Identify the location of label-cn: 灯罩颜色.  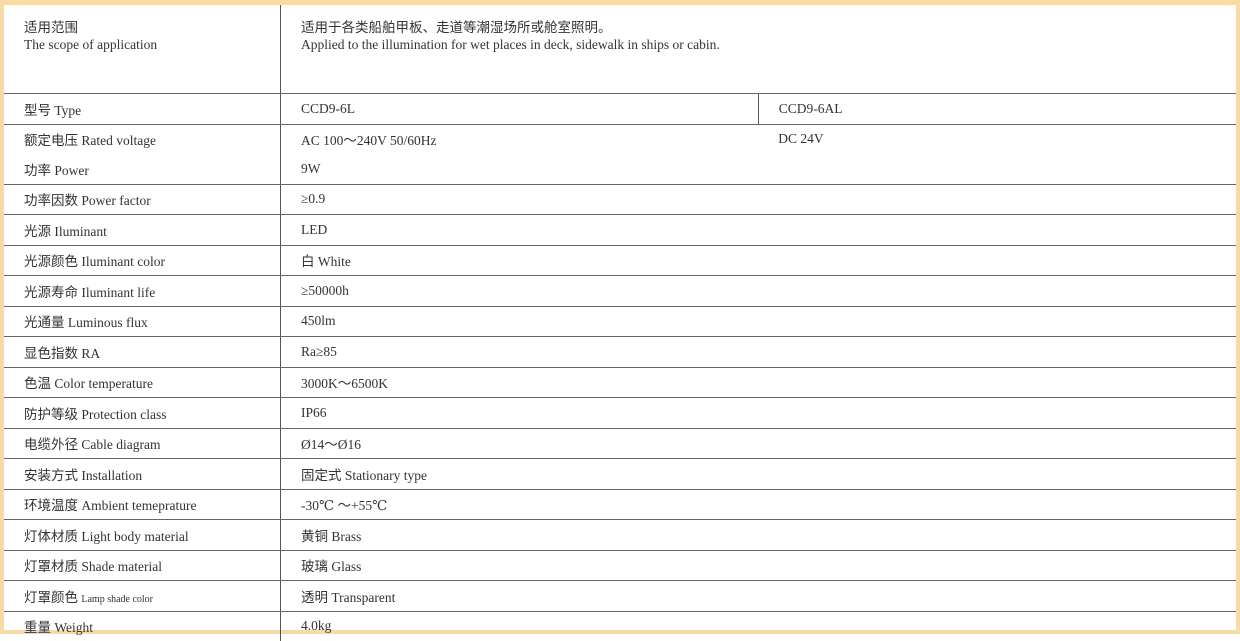
(51, 597).